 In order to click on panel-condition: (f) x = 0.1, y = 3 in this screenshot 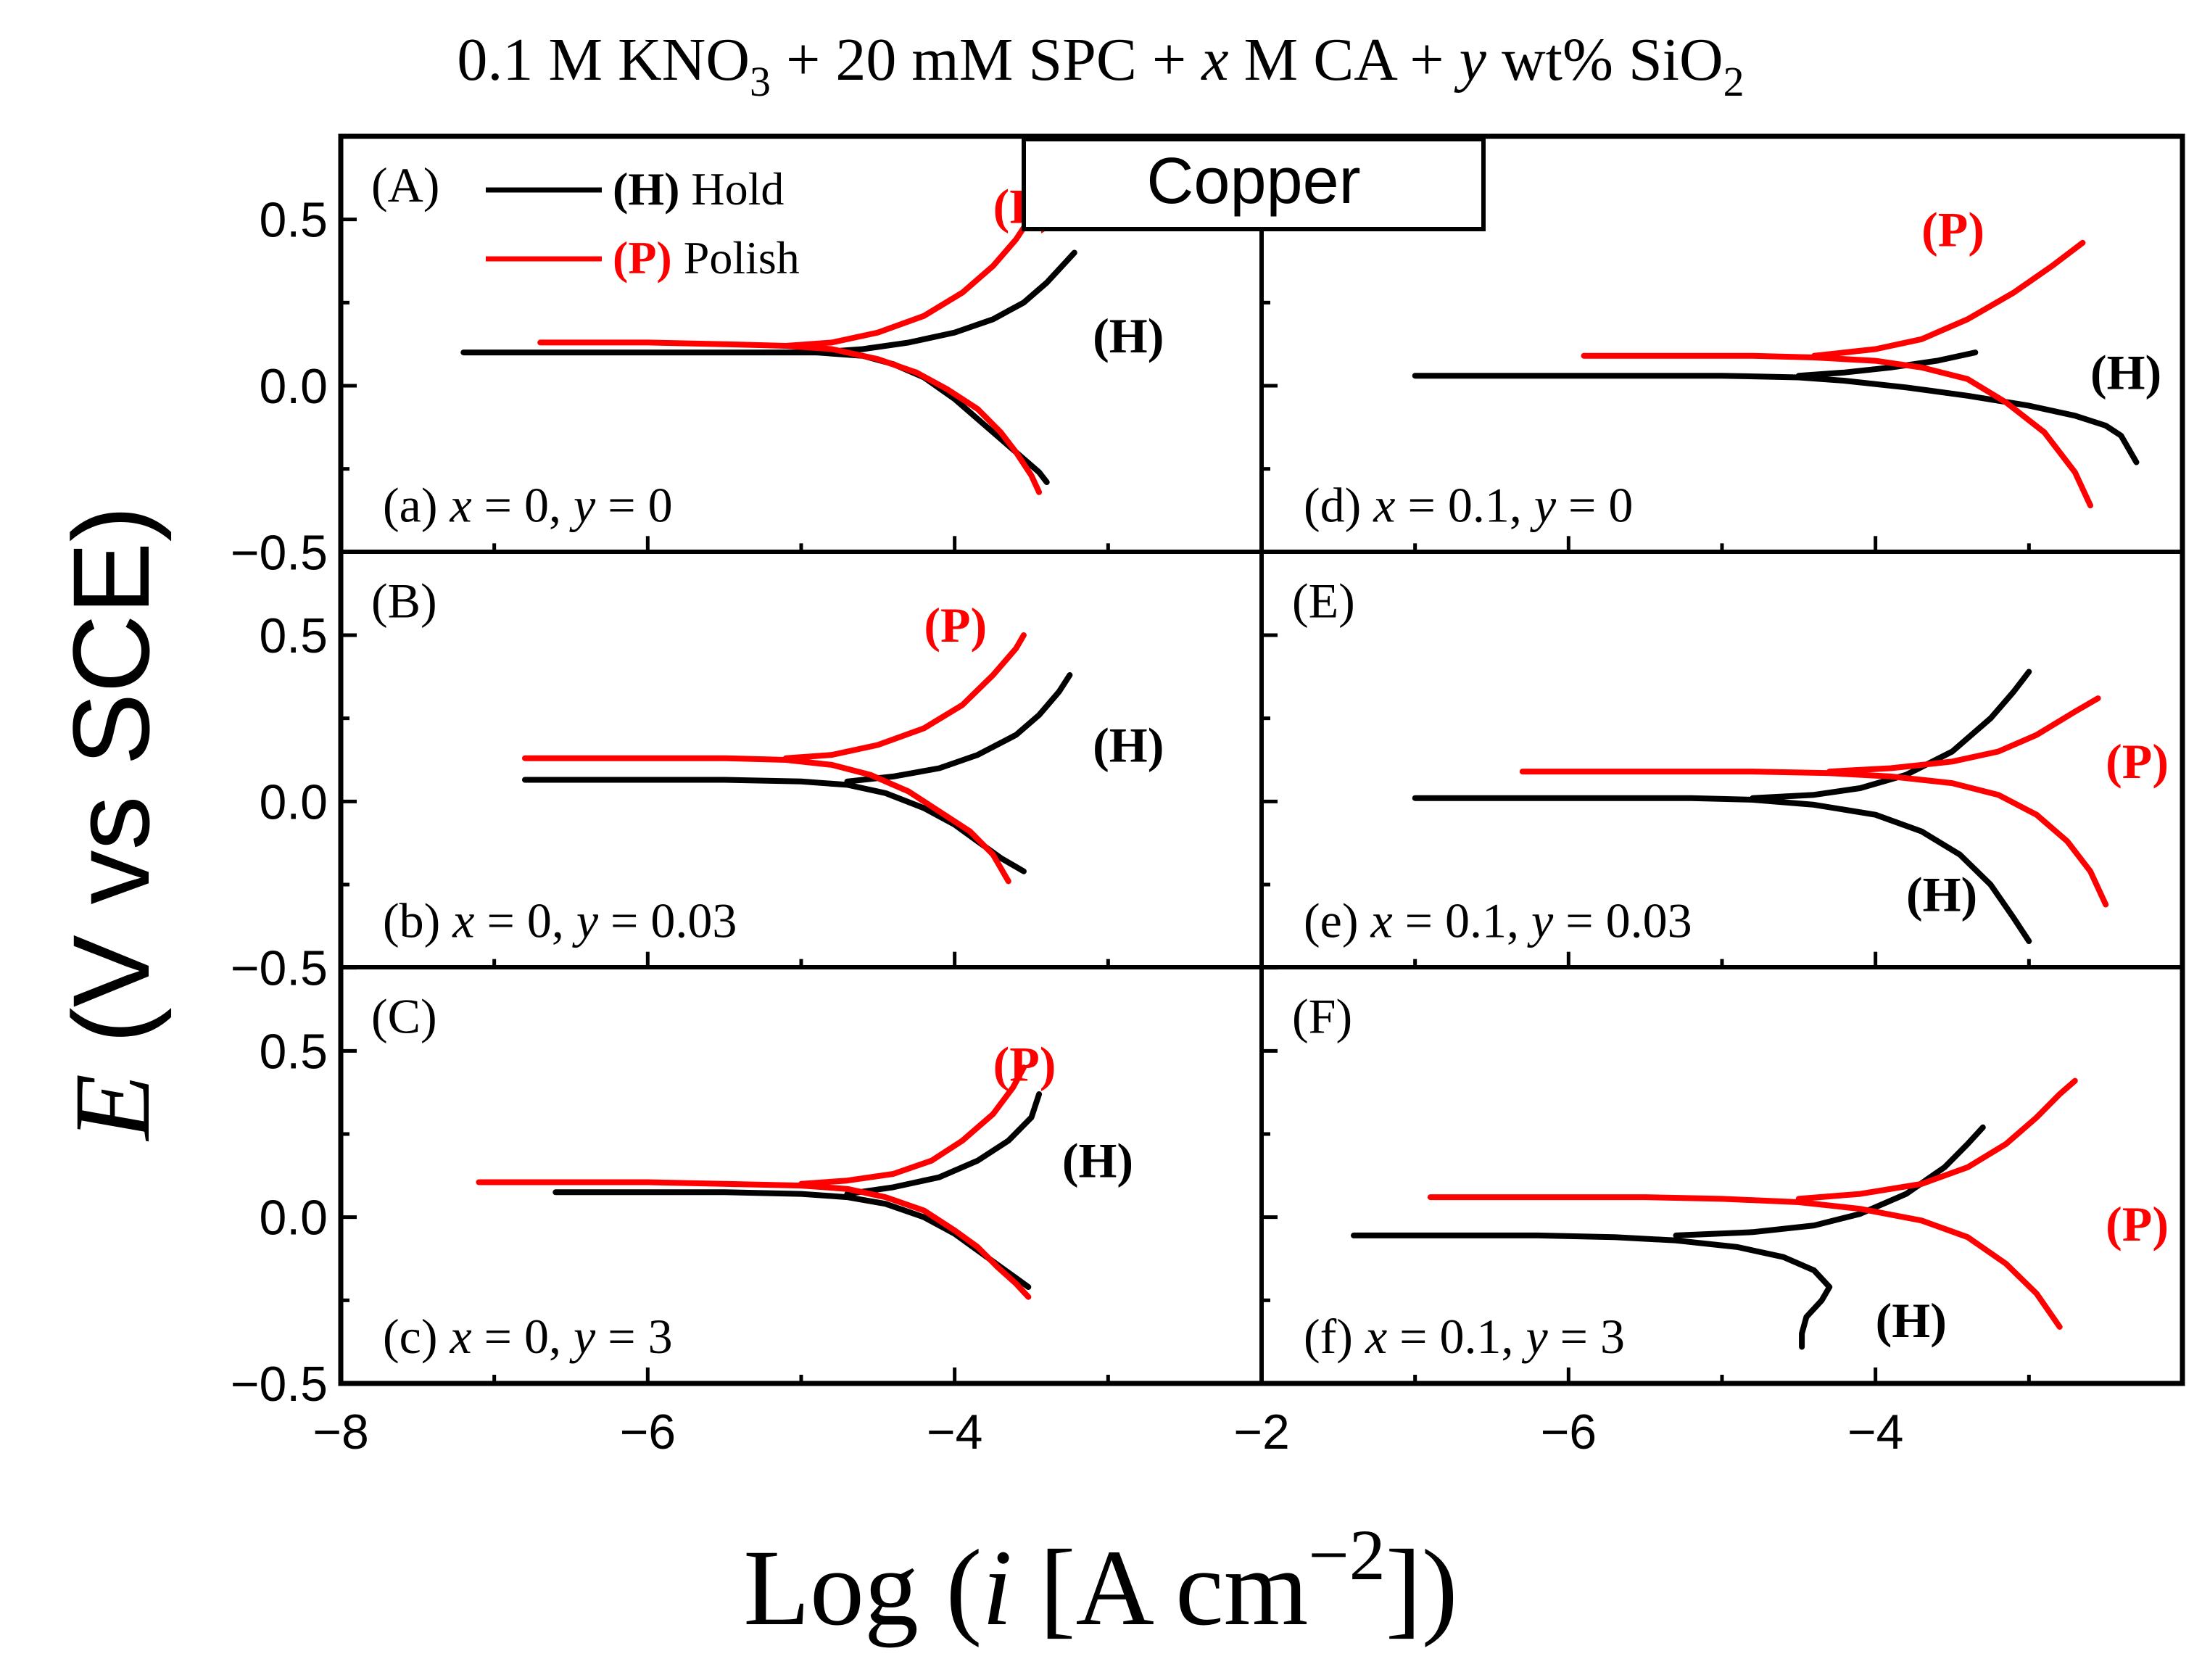, I will do `click(1465, 1336)`.